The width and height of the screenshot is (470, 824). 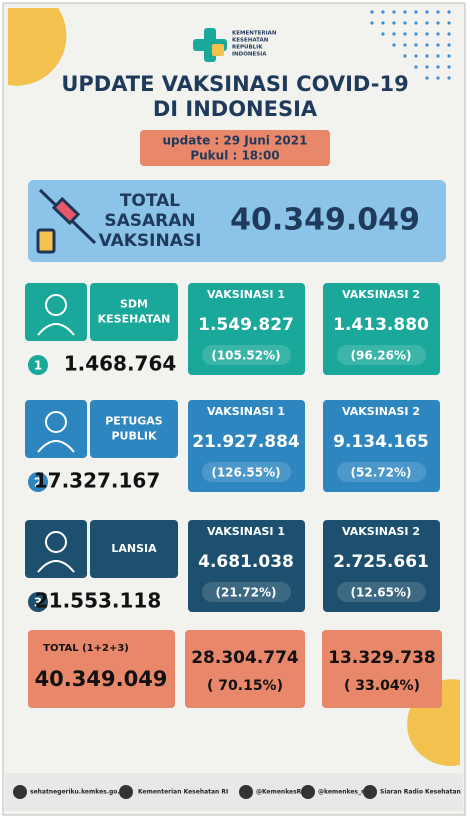 I want to click on title: UPDATE VAKSINASI COVID-19, so click(x=234, y=84).